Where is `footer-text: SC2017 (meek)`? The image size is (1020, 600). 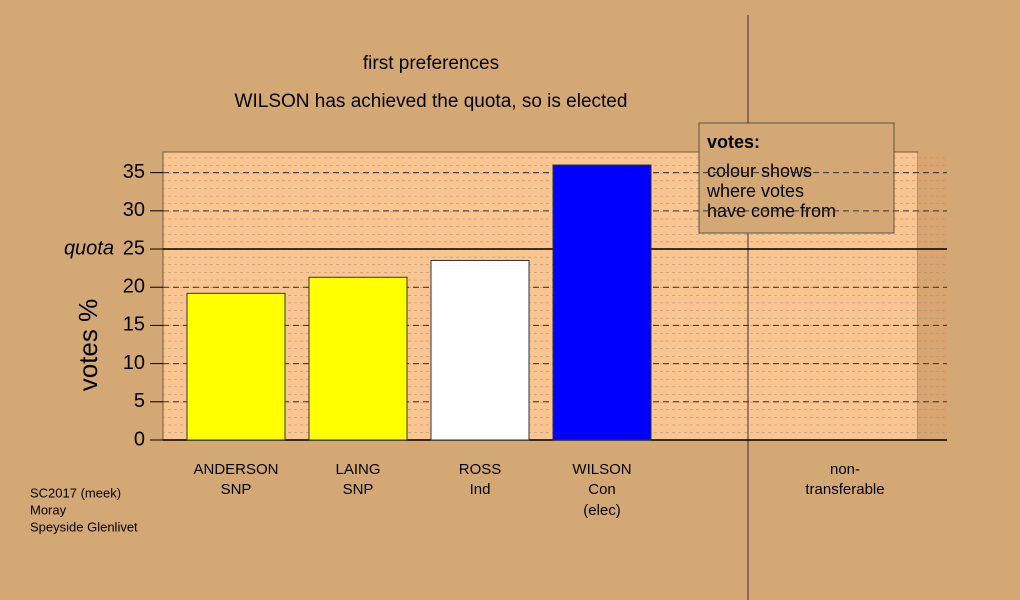 footer-text: SC2017 (meek) is located at coordinates (75, 492).